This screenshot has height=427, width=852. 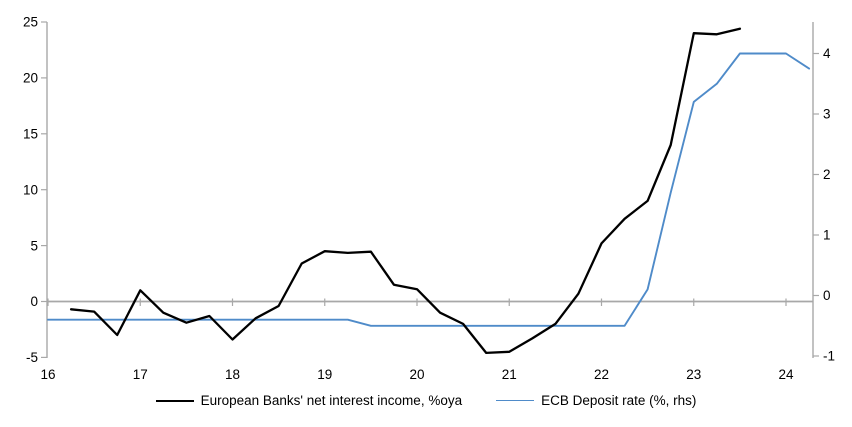 I want to click on right-axis-tick-label: 2, so click(x=827, y=174).